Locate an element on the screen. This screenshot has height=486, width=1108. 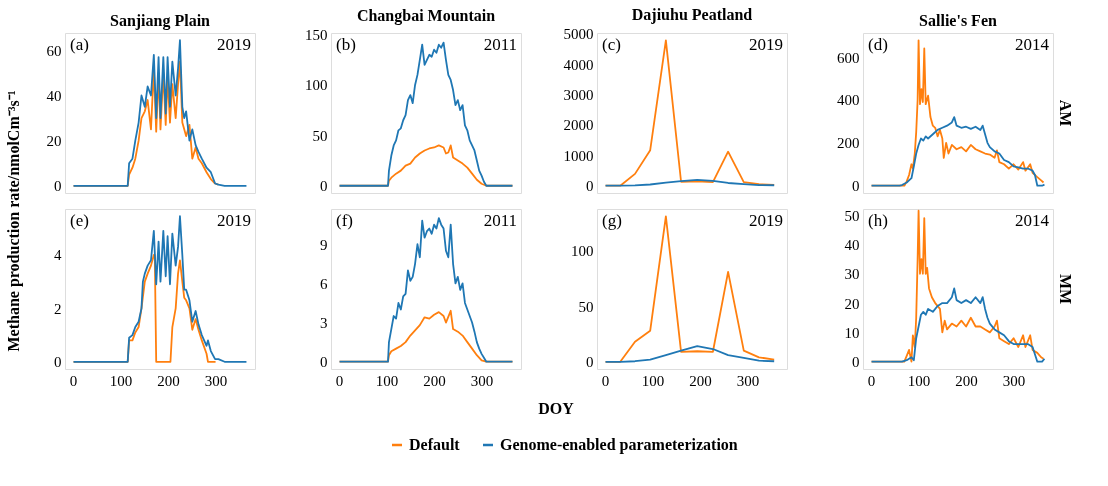
y-tick-label: 4 is located at coordinates (58, 255).